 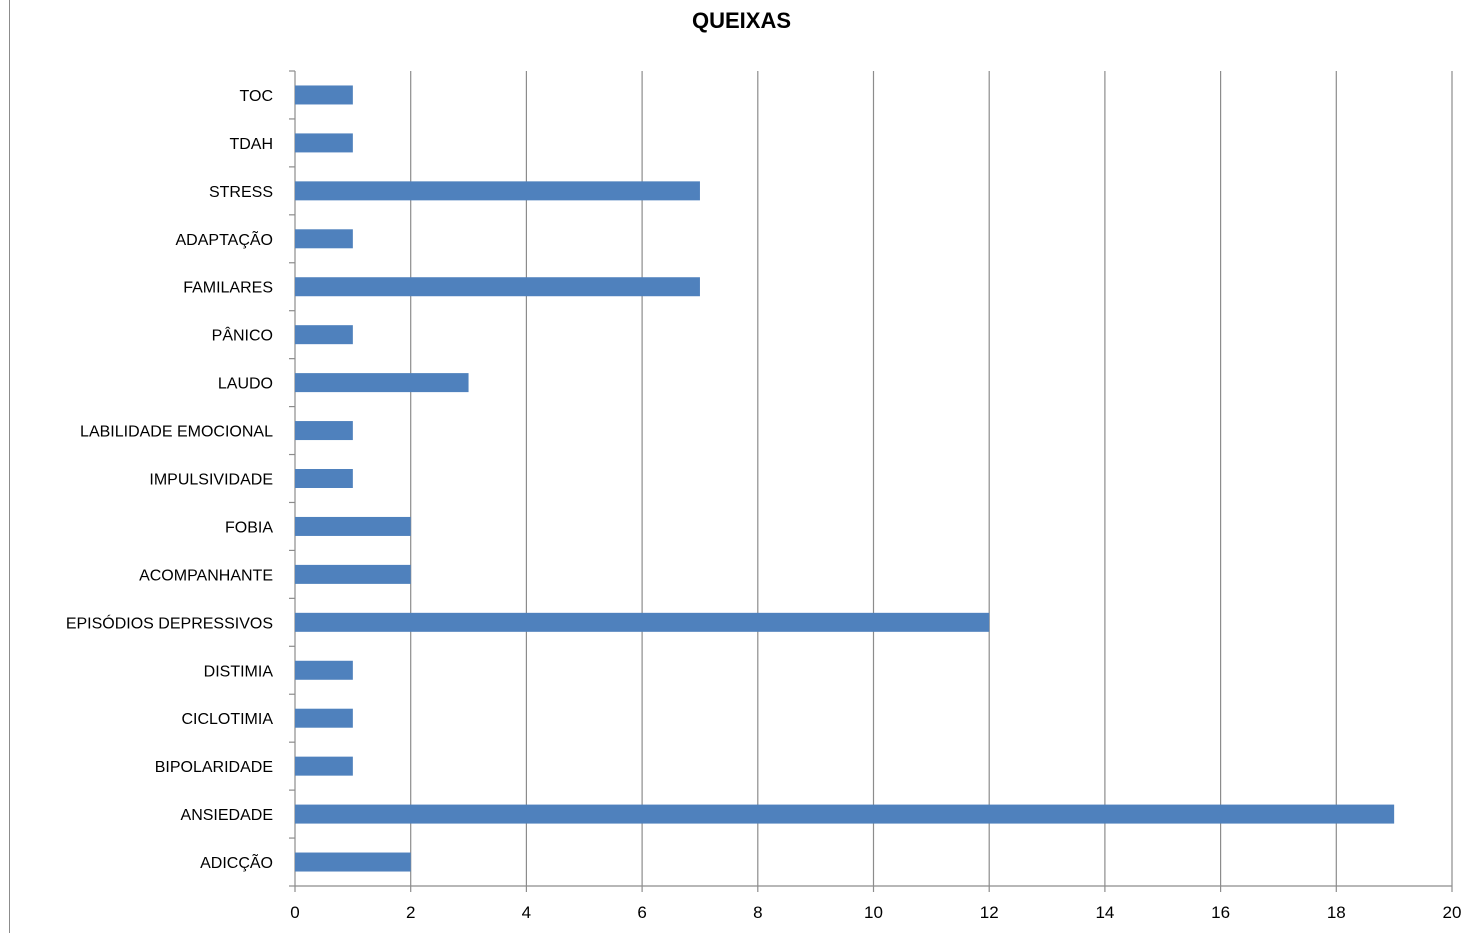 What do you see at coordinates (294, 912) in the screenshot?
I see `x-tick-label: 0` at bounding box center [294, 912].